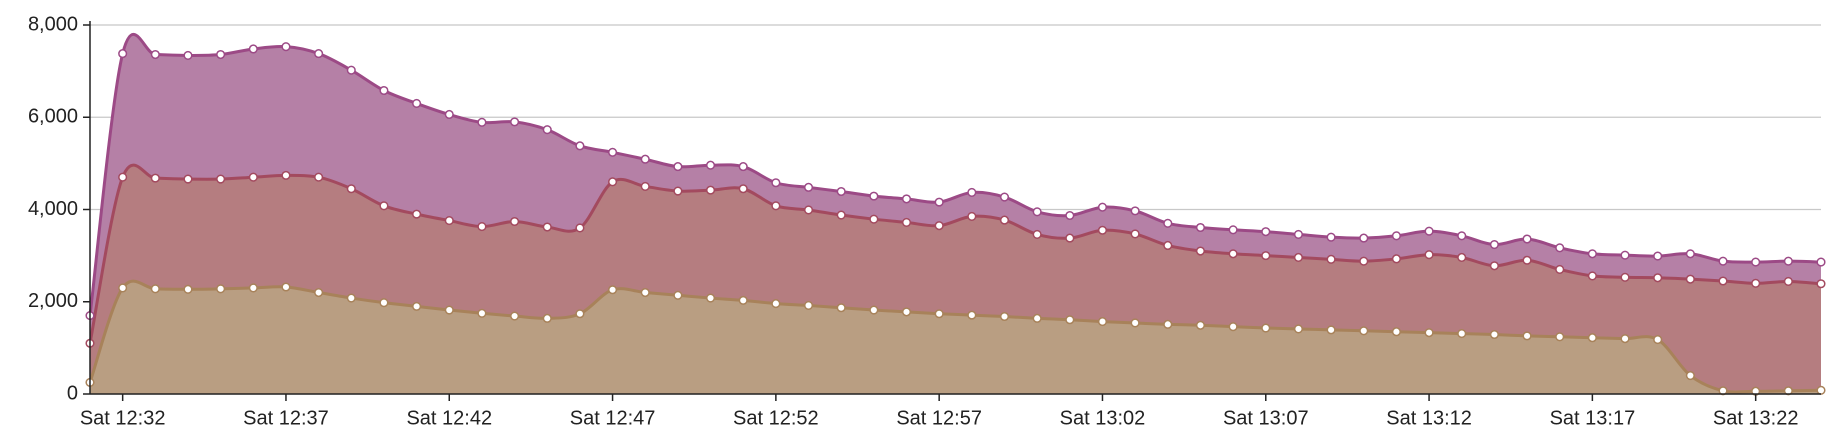 The image size is (1842, 440). I want to click on y-tick-label: 4,000, so click(53, 209).